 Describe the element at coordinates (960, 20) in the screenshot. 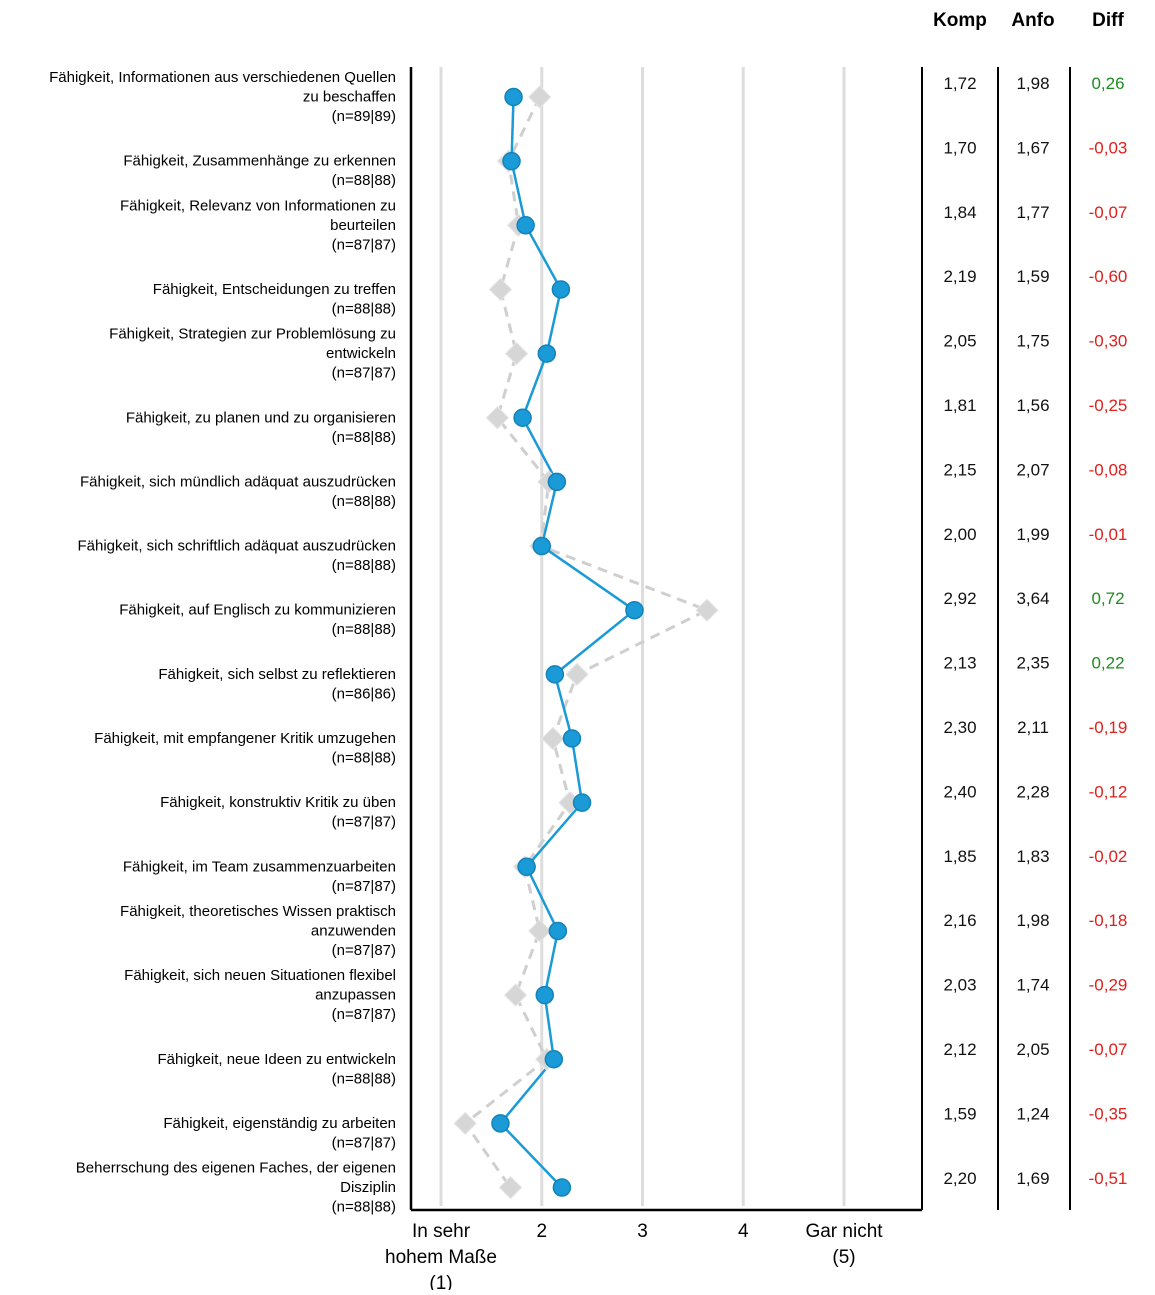

I see `header-komp: Komp` at that location.